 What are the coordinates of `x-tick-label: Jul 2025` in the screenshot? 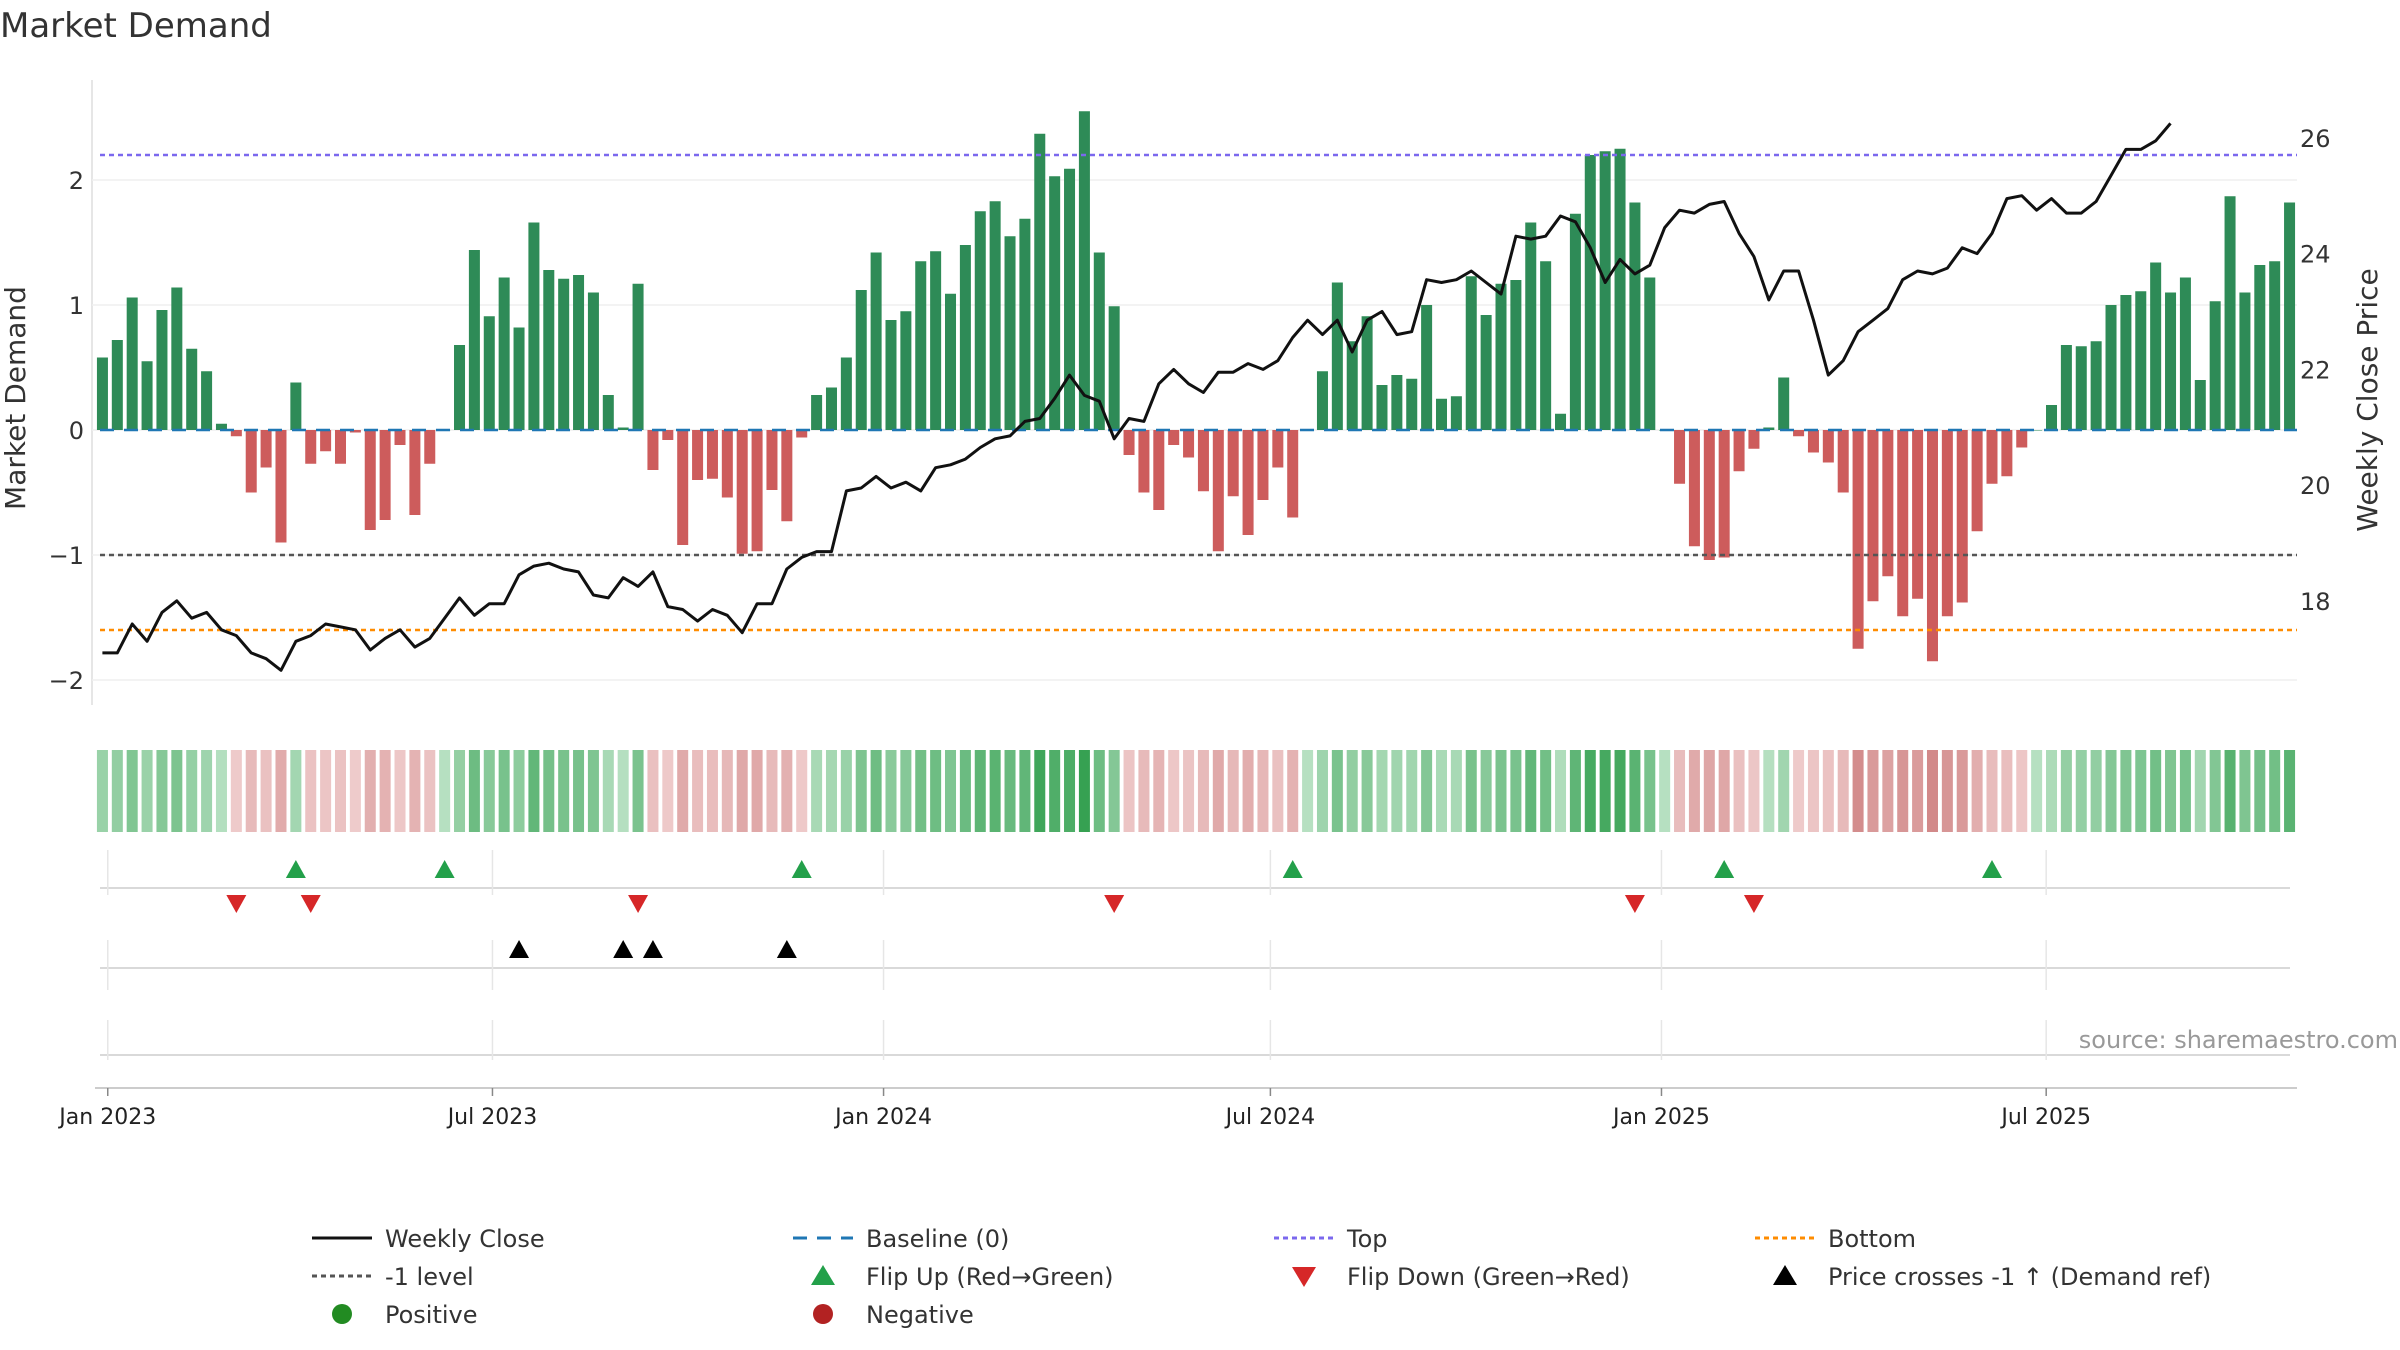 It's located at (2045, 1117).